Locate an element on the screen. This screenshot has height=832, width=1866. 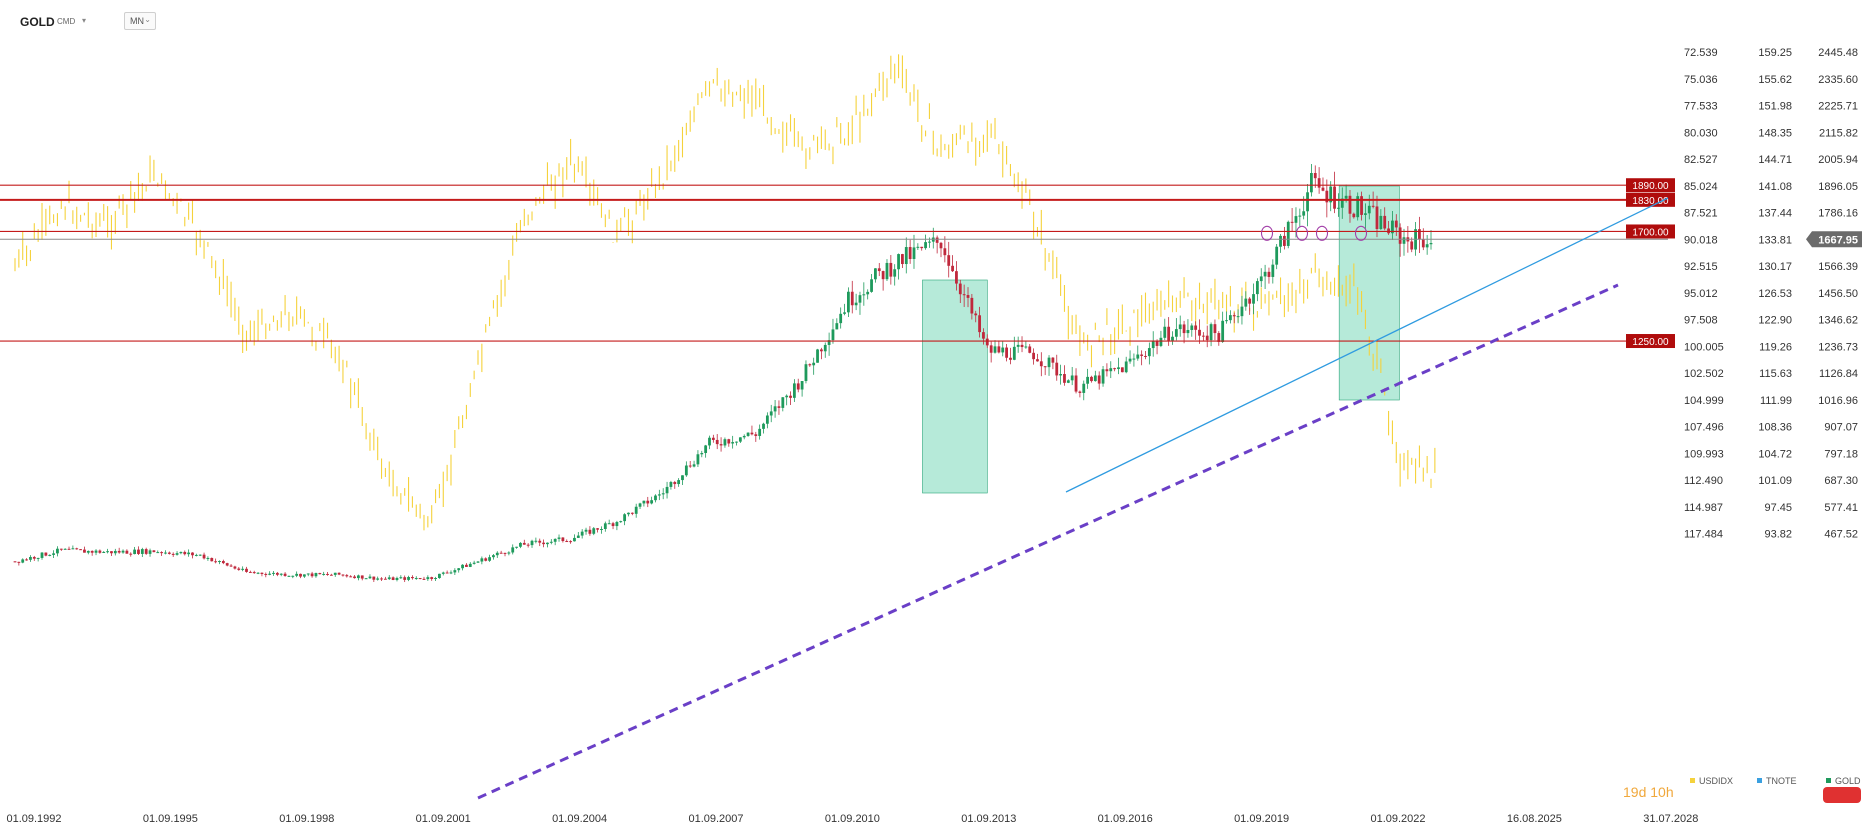
gold-axis-label: 1236.73 is located at coordinates (1838, 347).